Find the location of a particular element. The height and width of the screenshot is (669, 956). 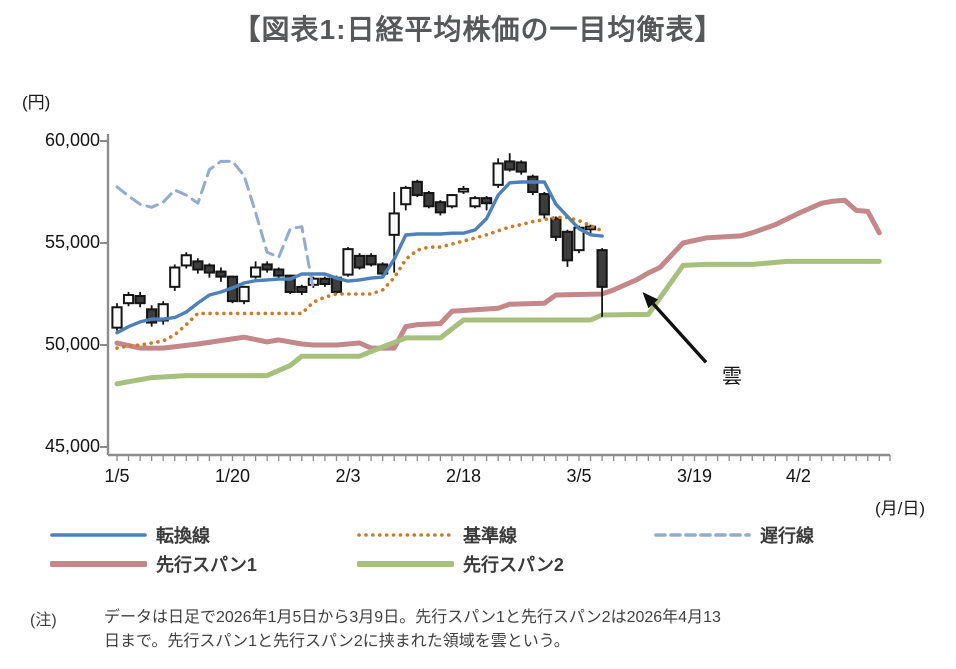

kijun-line is located at coordinates (359, 282).